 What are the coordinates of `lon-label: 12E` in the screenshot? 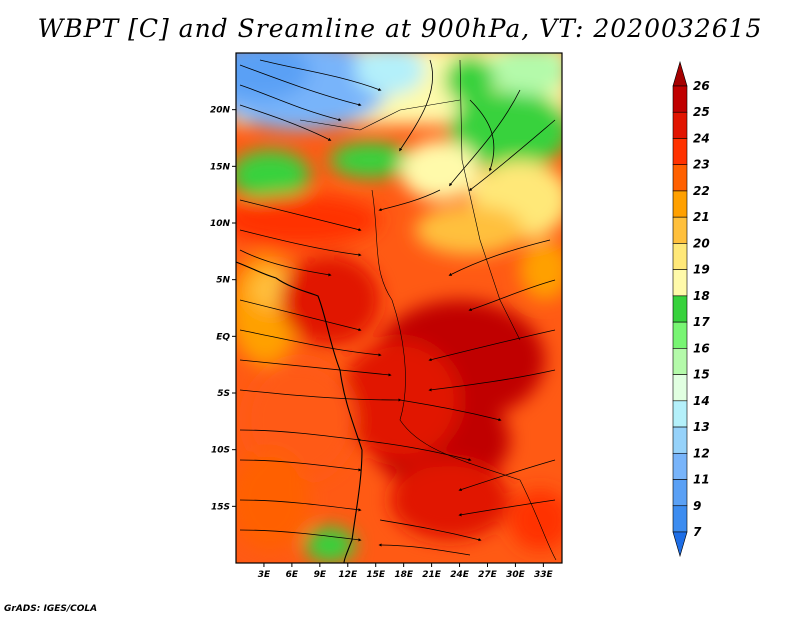 It's located at (348, 575).